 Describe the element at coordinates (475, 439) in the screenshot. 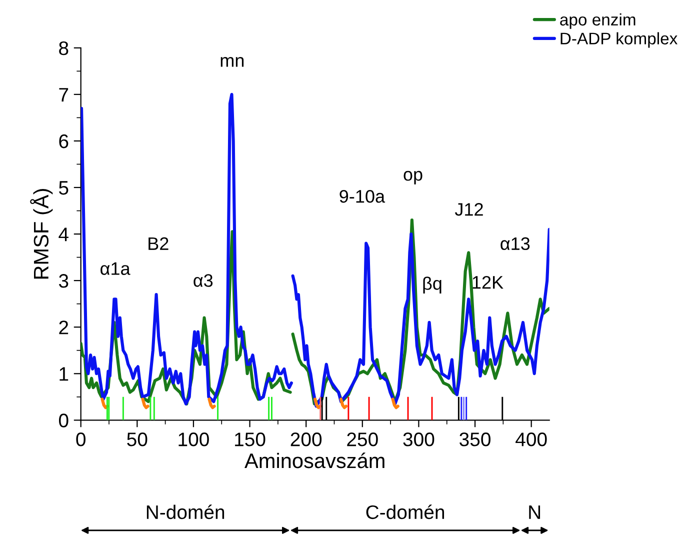

I see `x-tick-label: 350` at that location.